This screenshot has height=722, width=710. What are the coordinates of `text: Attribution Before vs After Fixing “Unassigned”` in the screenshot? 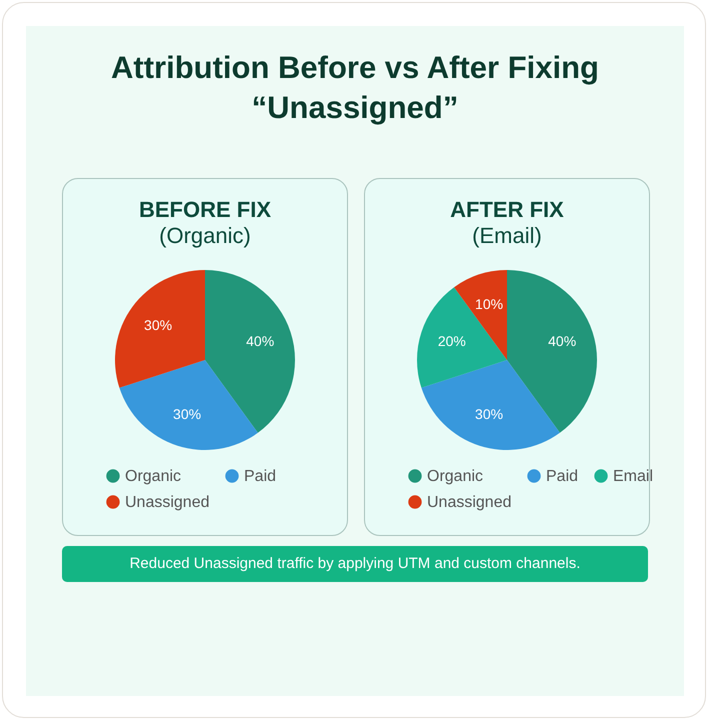 It's located at (355, 88).